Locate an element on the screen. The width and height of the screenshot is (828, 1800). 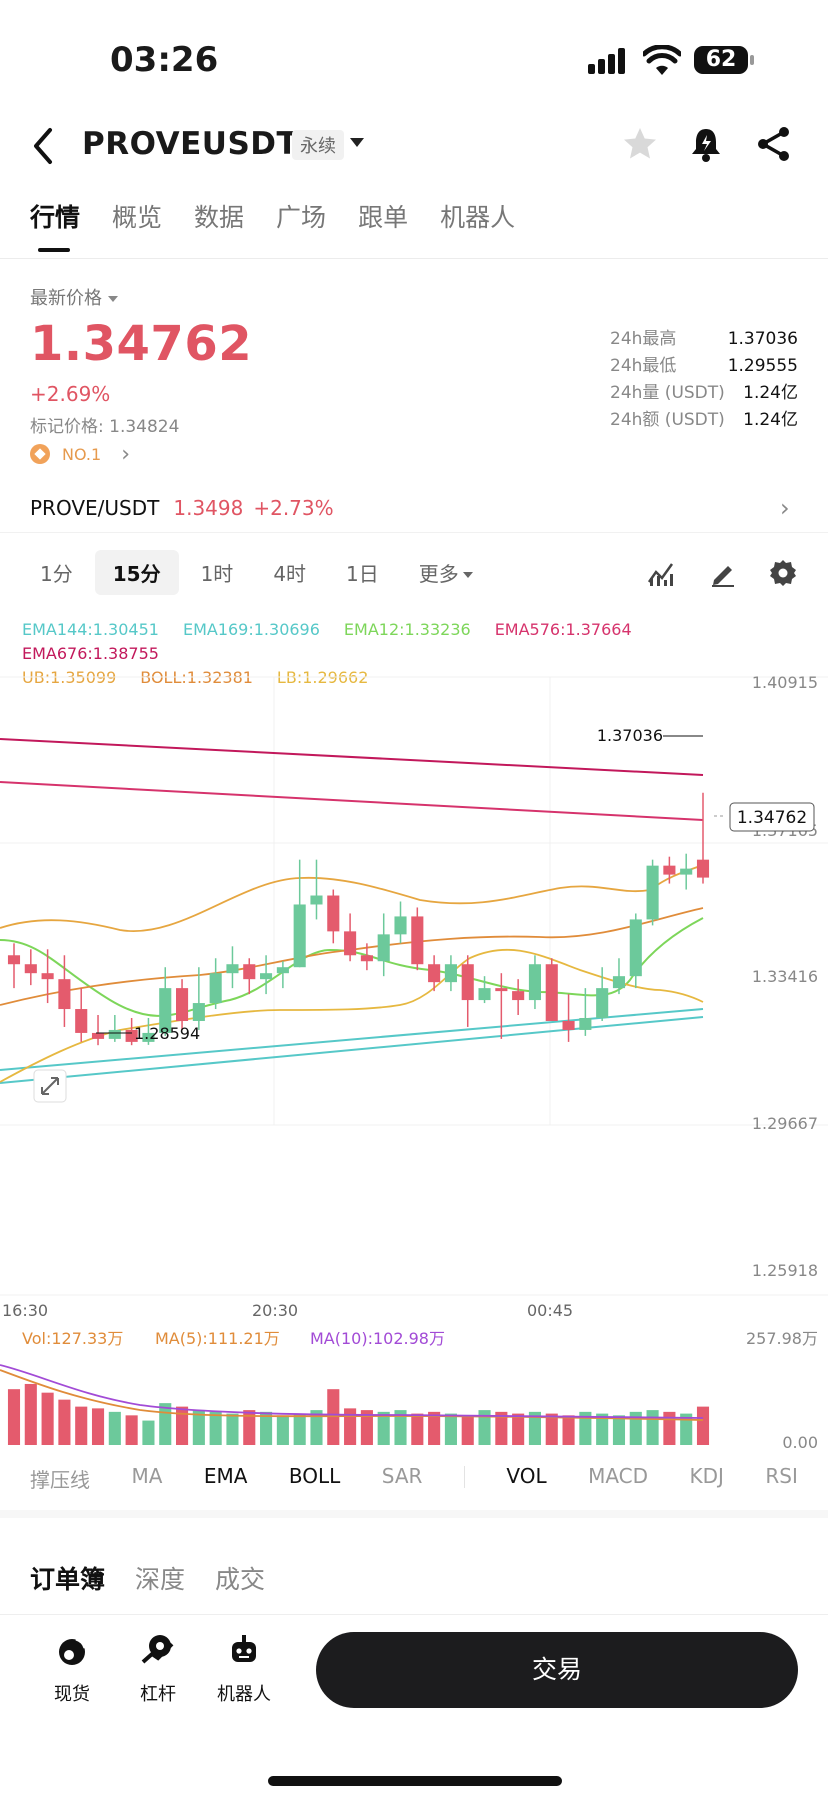
chevron-down-icon is located at coordinates (357, 142).